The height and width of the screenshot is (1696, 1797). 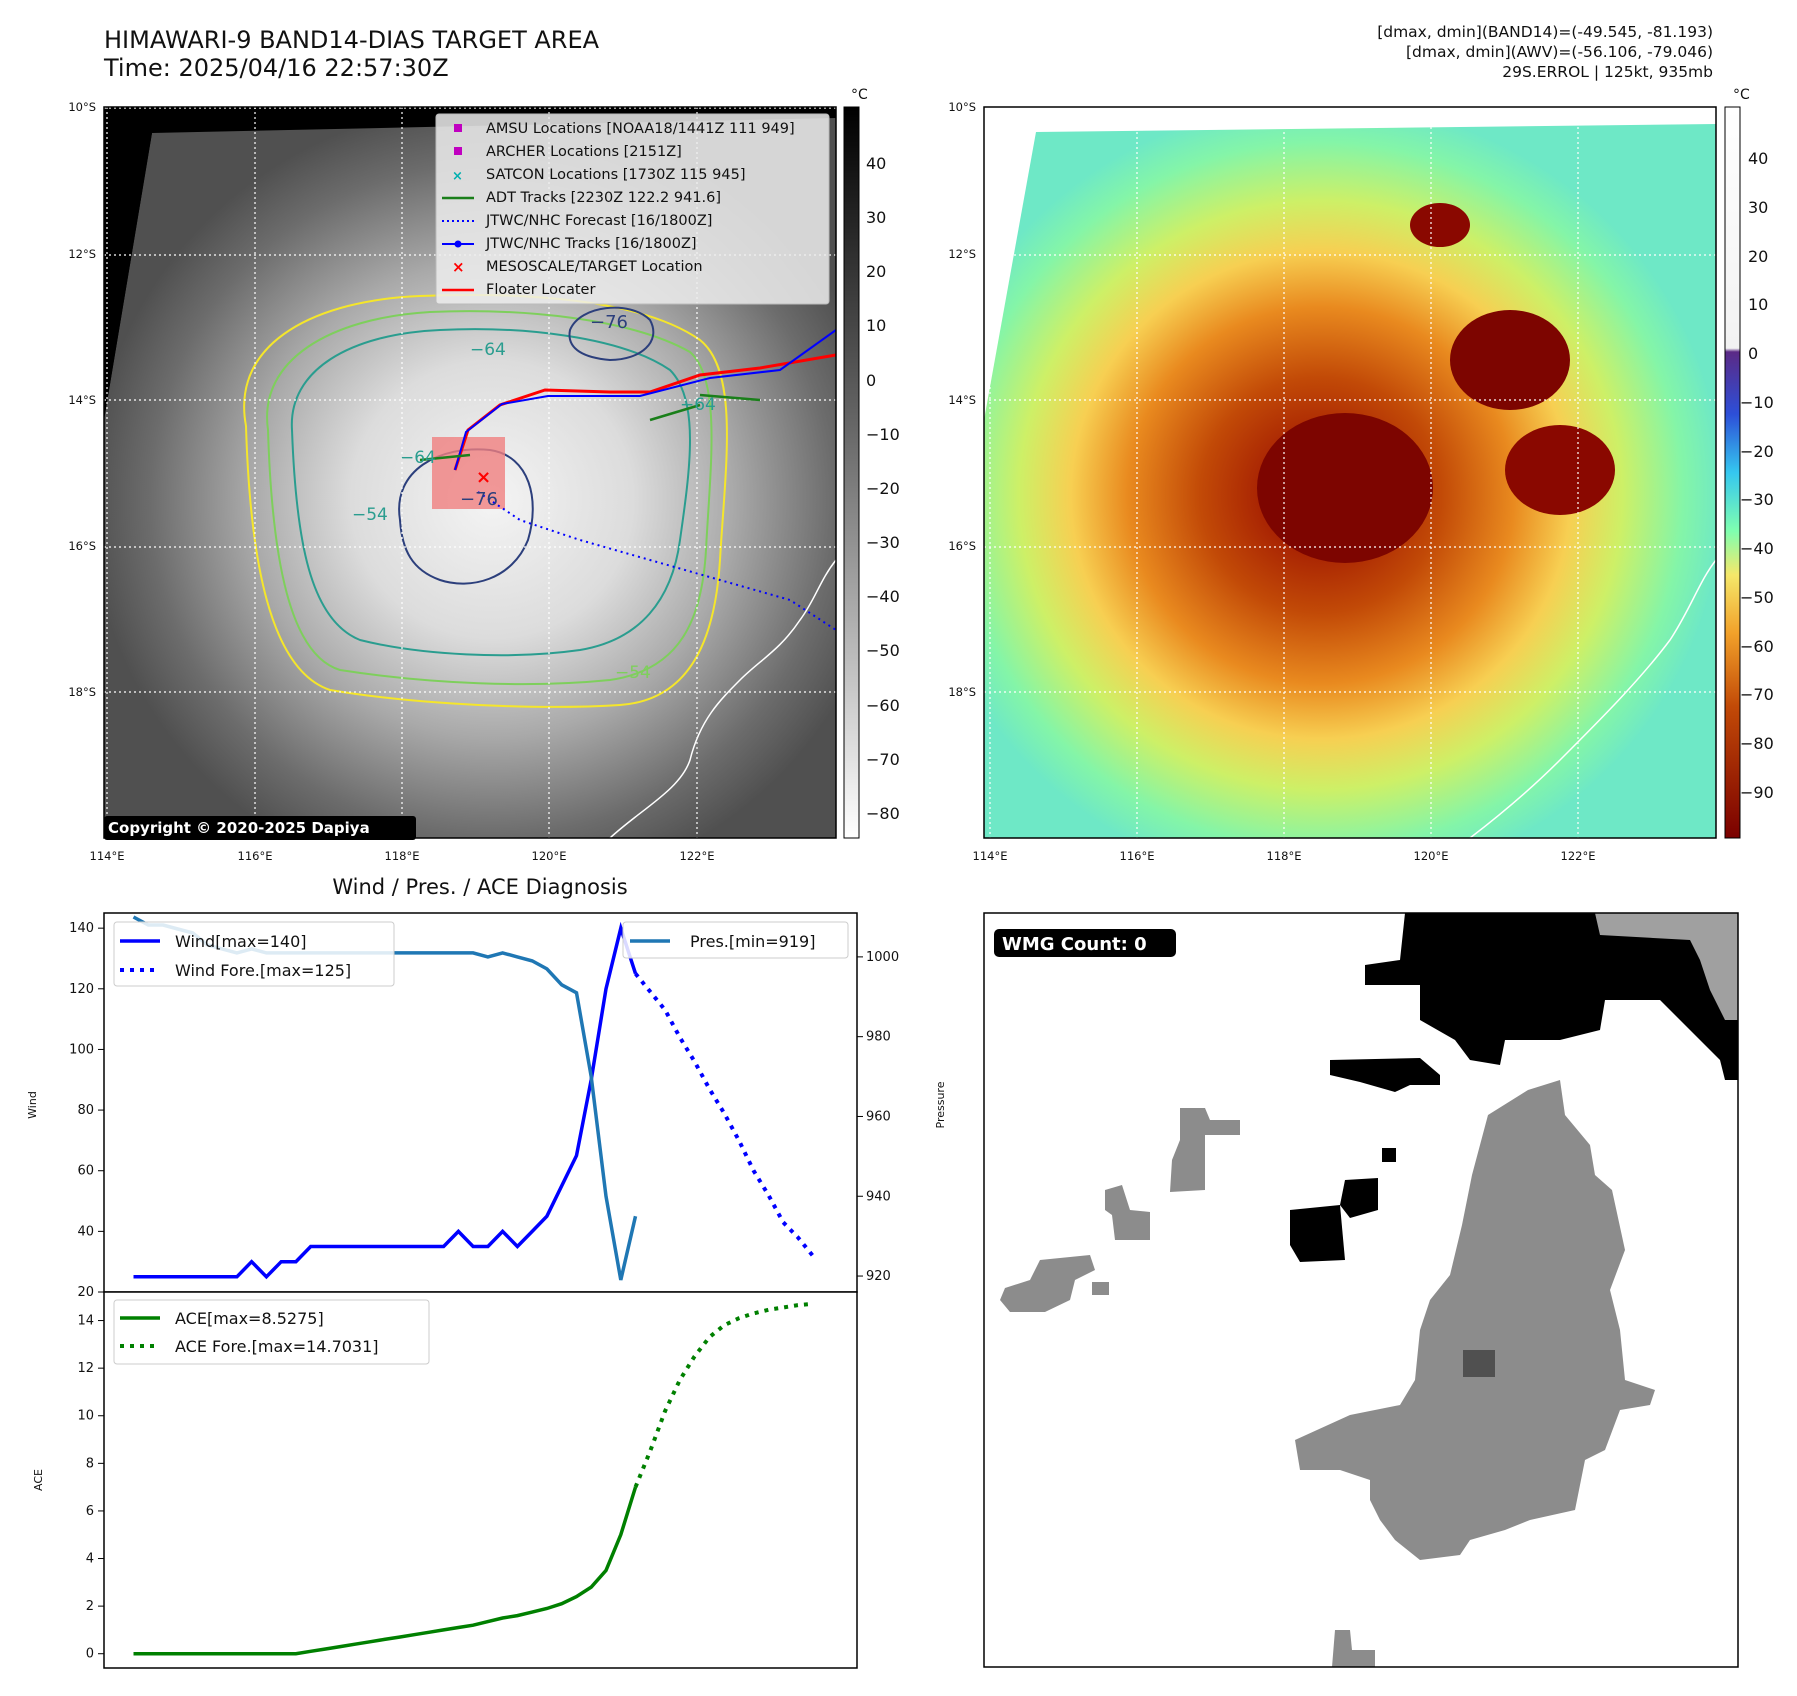 I want to click on pressure-axis-label: Pressure, so click(x=940, y=1104).